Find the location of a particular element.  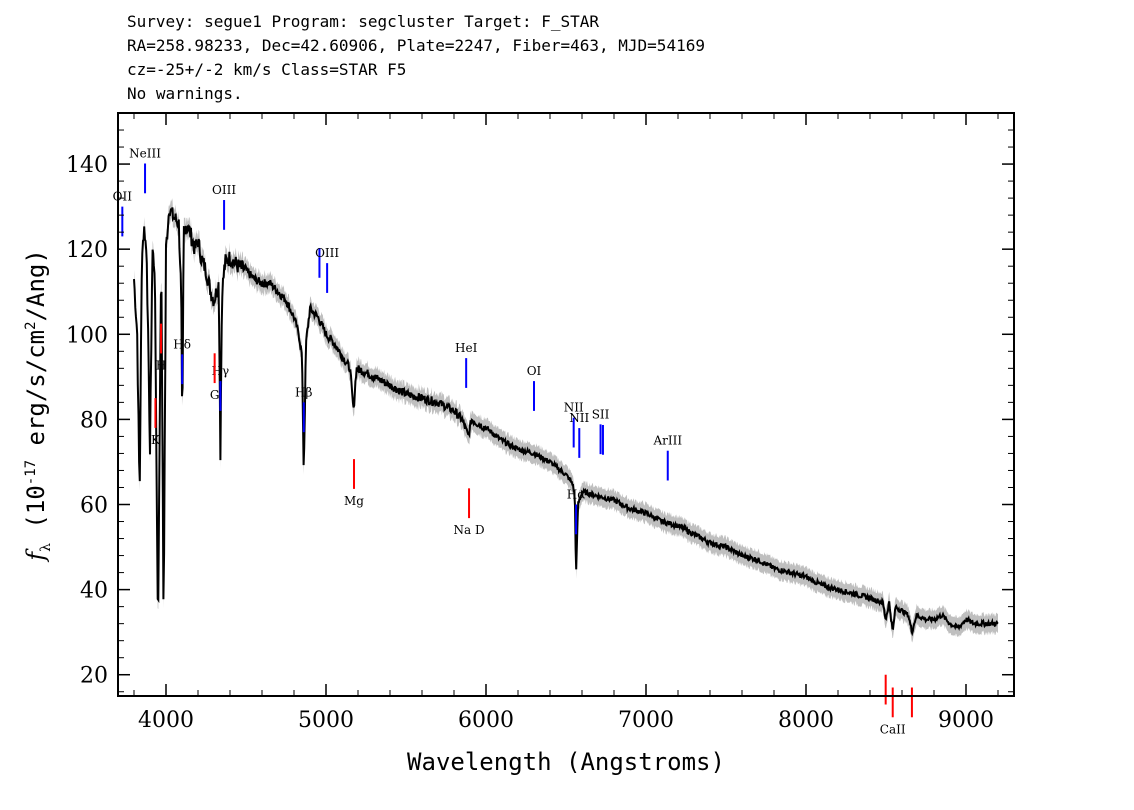

absorption-line-label: G is located at coordinates (215, 395).